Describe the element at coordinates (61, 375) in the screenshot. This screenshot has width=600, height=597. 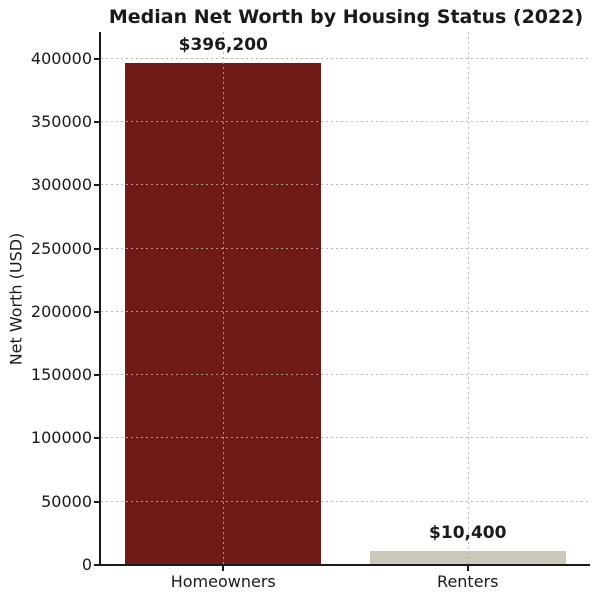
I see `y-tick-label: 150000` at that location.